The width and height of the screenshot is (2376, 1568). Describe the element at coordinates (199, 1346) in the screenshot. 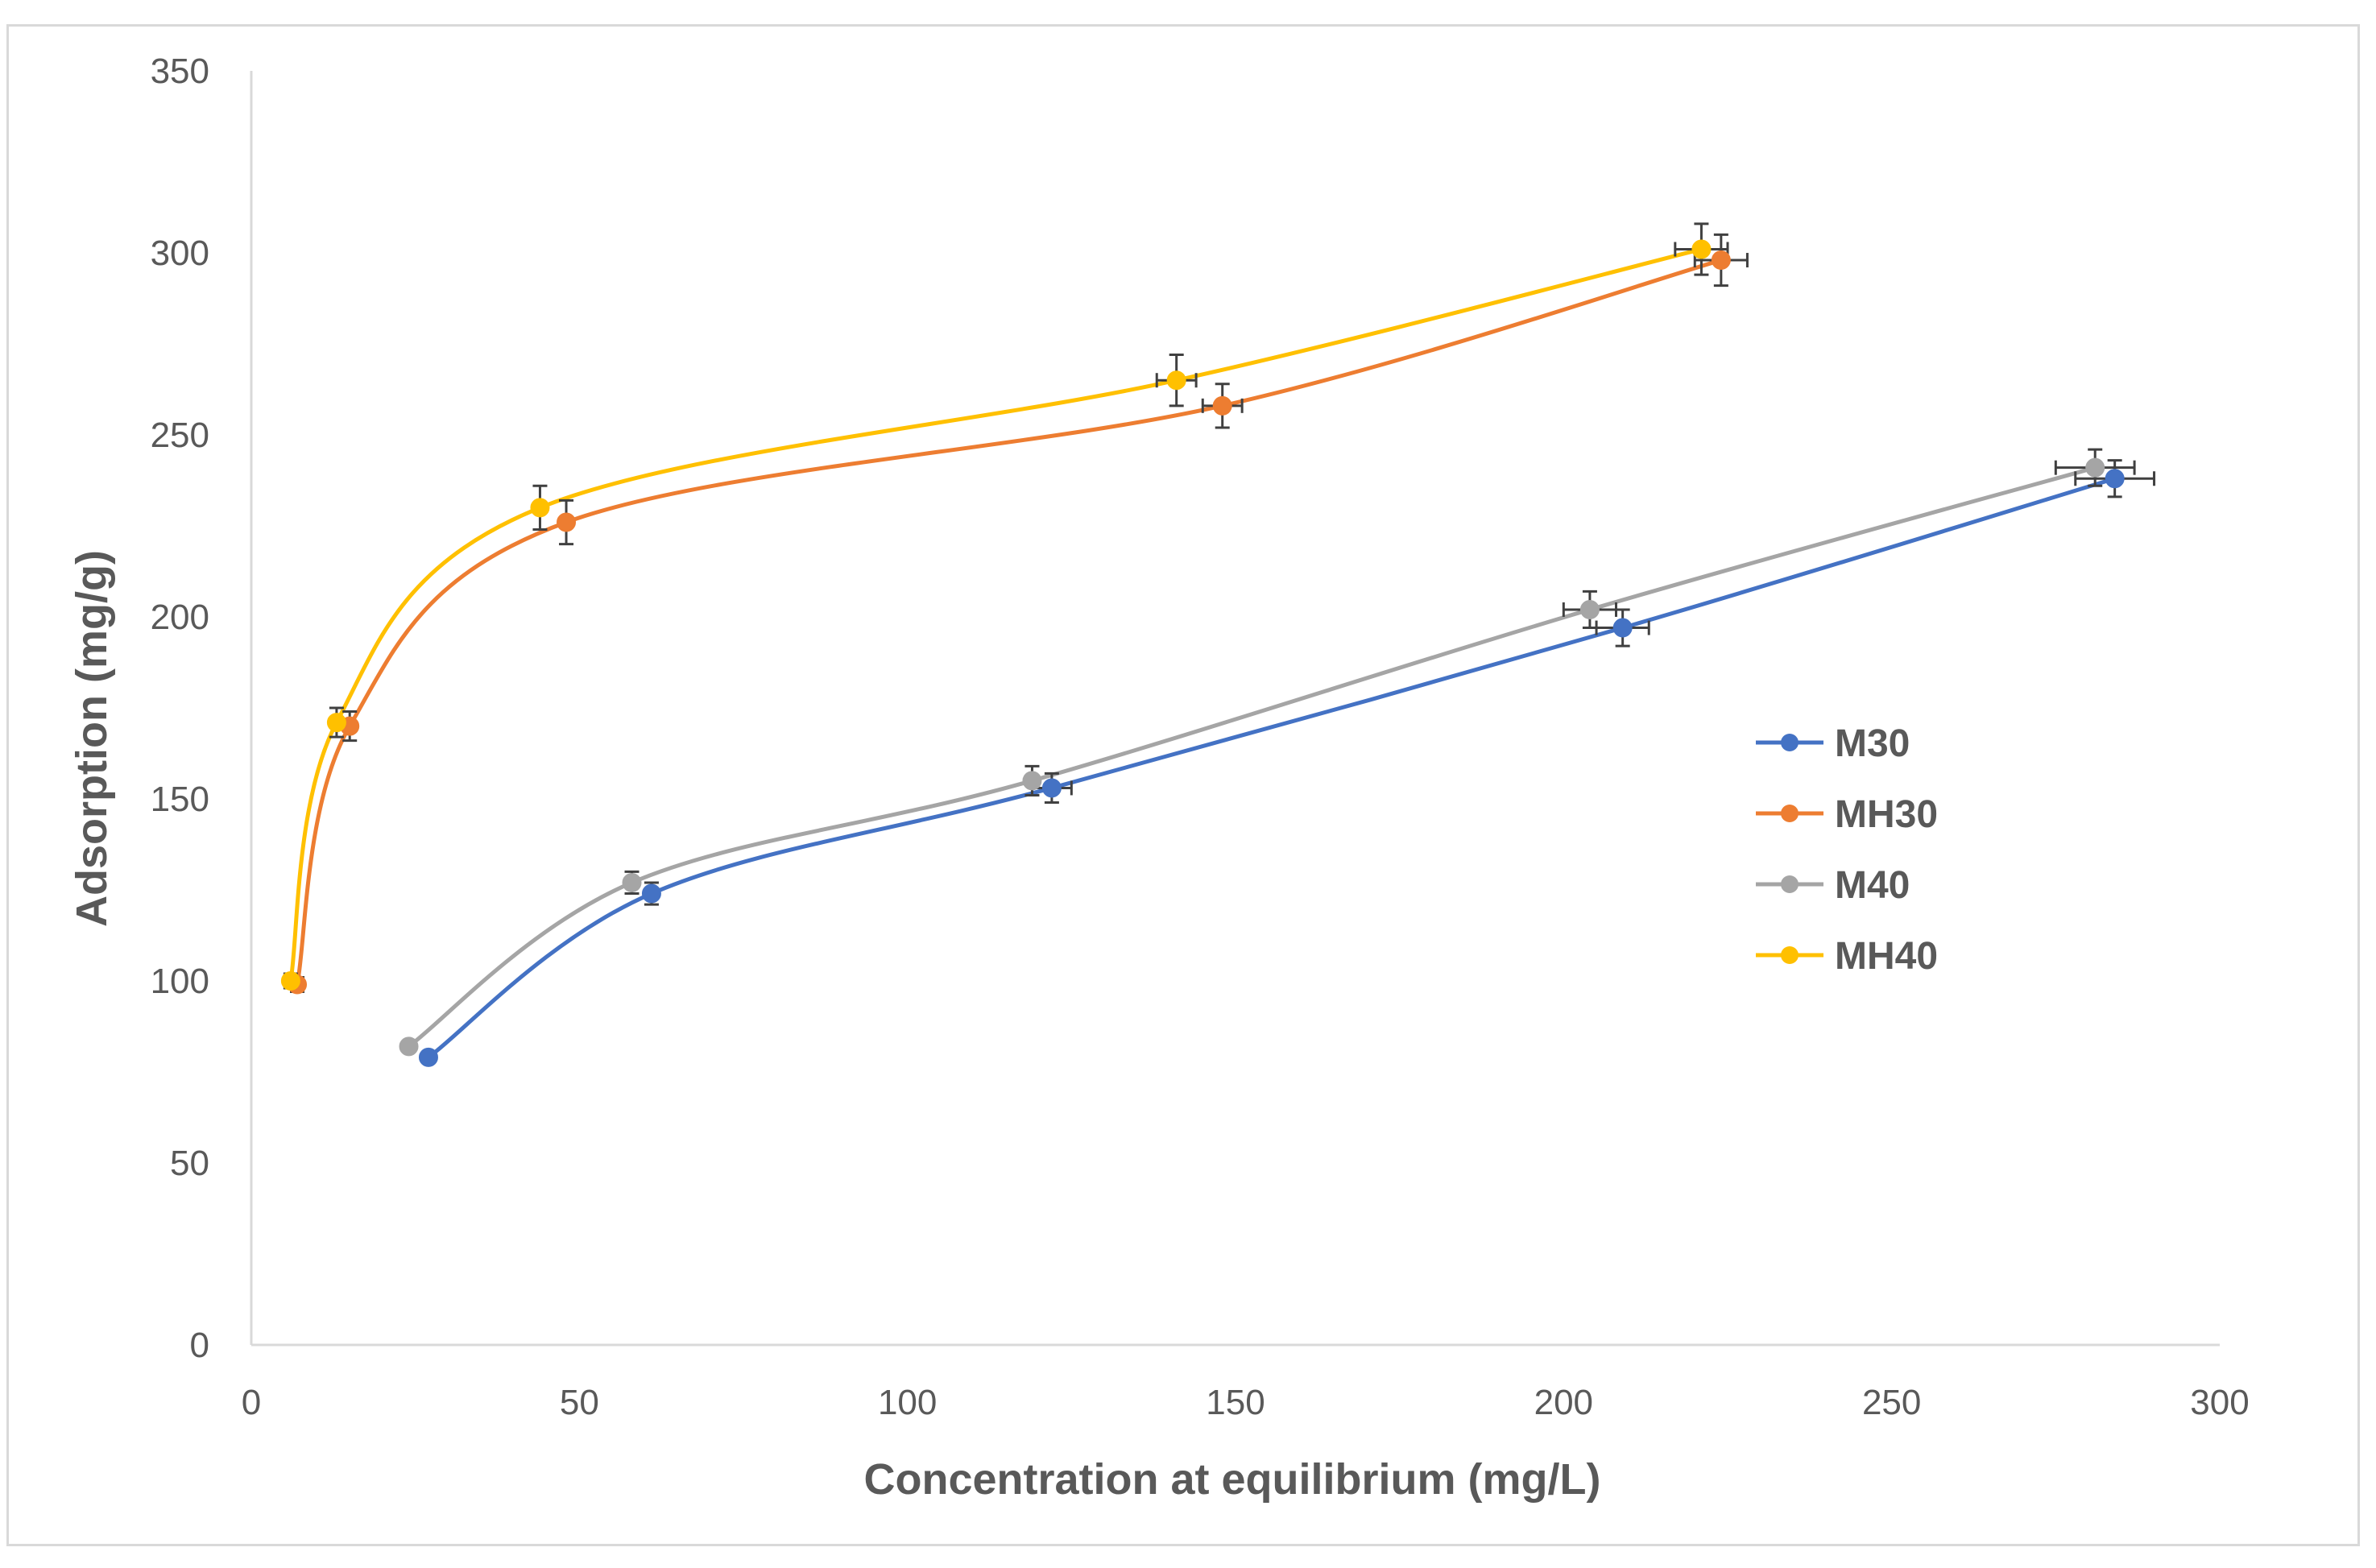

I see `y-tick-label: 0` at that location.